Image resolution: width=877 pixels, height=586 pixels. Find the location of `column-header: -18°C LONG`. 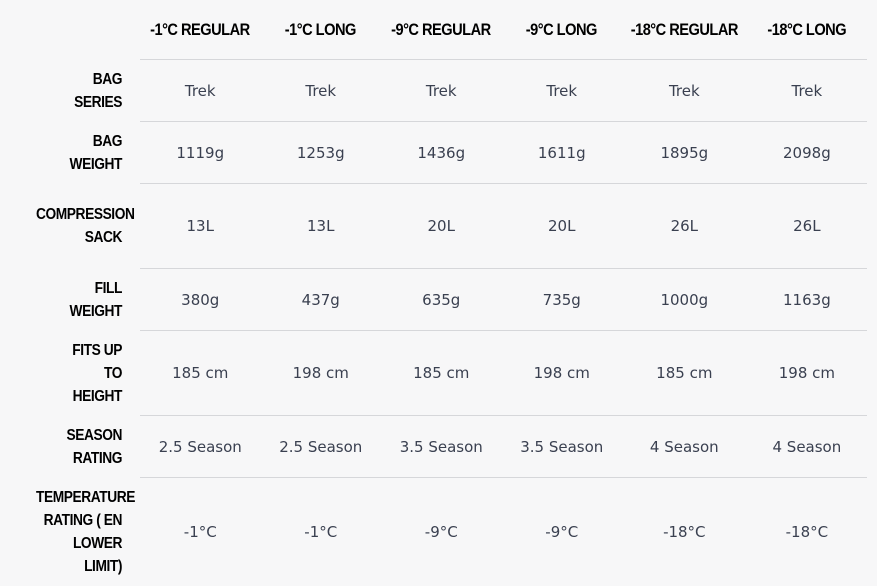

column-header: -18°C LONG is located at coordinates (807, 30).